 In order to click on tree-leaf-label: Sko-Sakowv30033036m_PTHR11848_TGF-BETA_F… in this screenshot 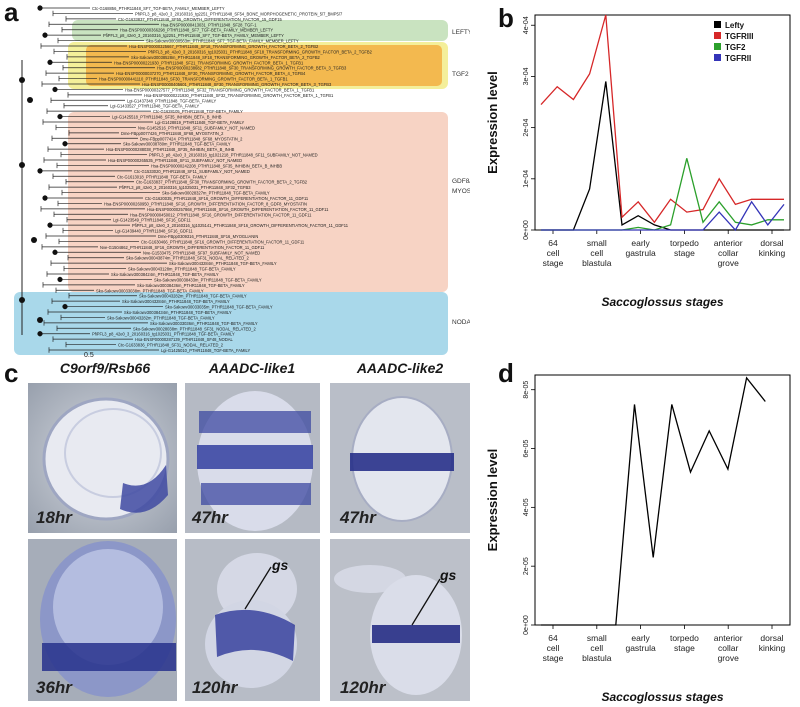, I will do `click(204, 323)`.